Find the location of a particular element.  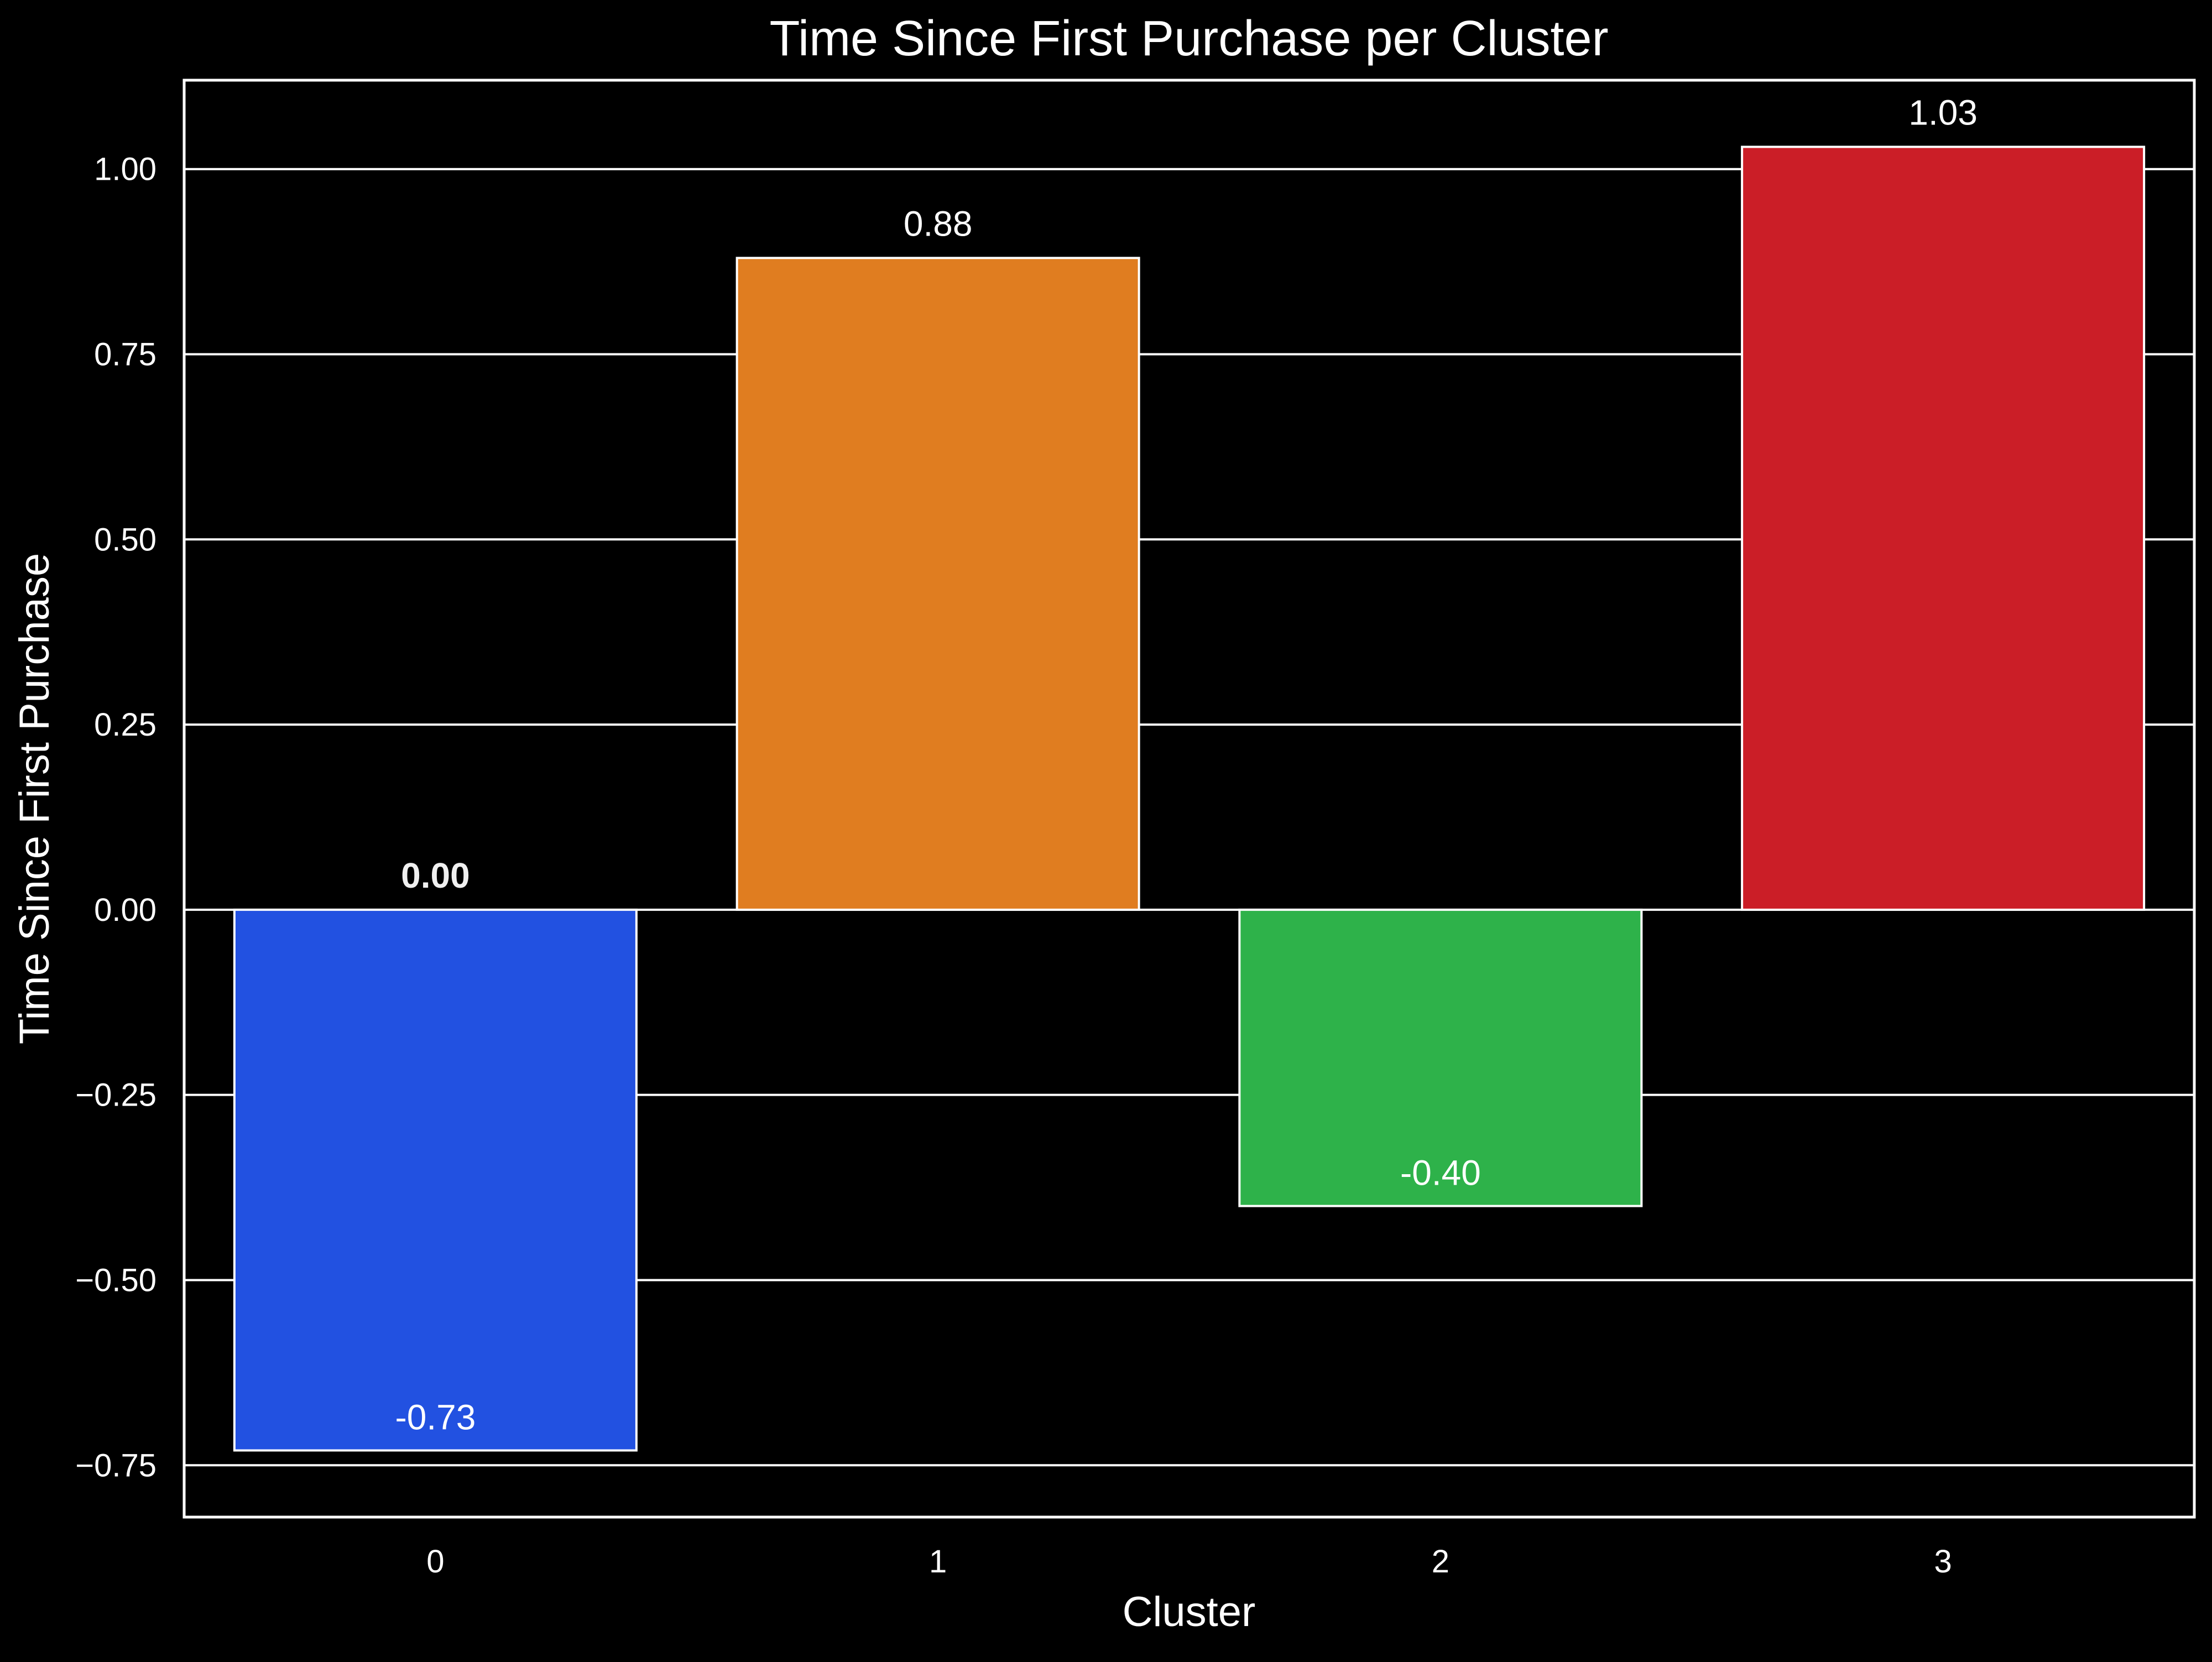

y-tick-label: −0.50 is located at coordinates (116, 1280).